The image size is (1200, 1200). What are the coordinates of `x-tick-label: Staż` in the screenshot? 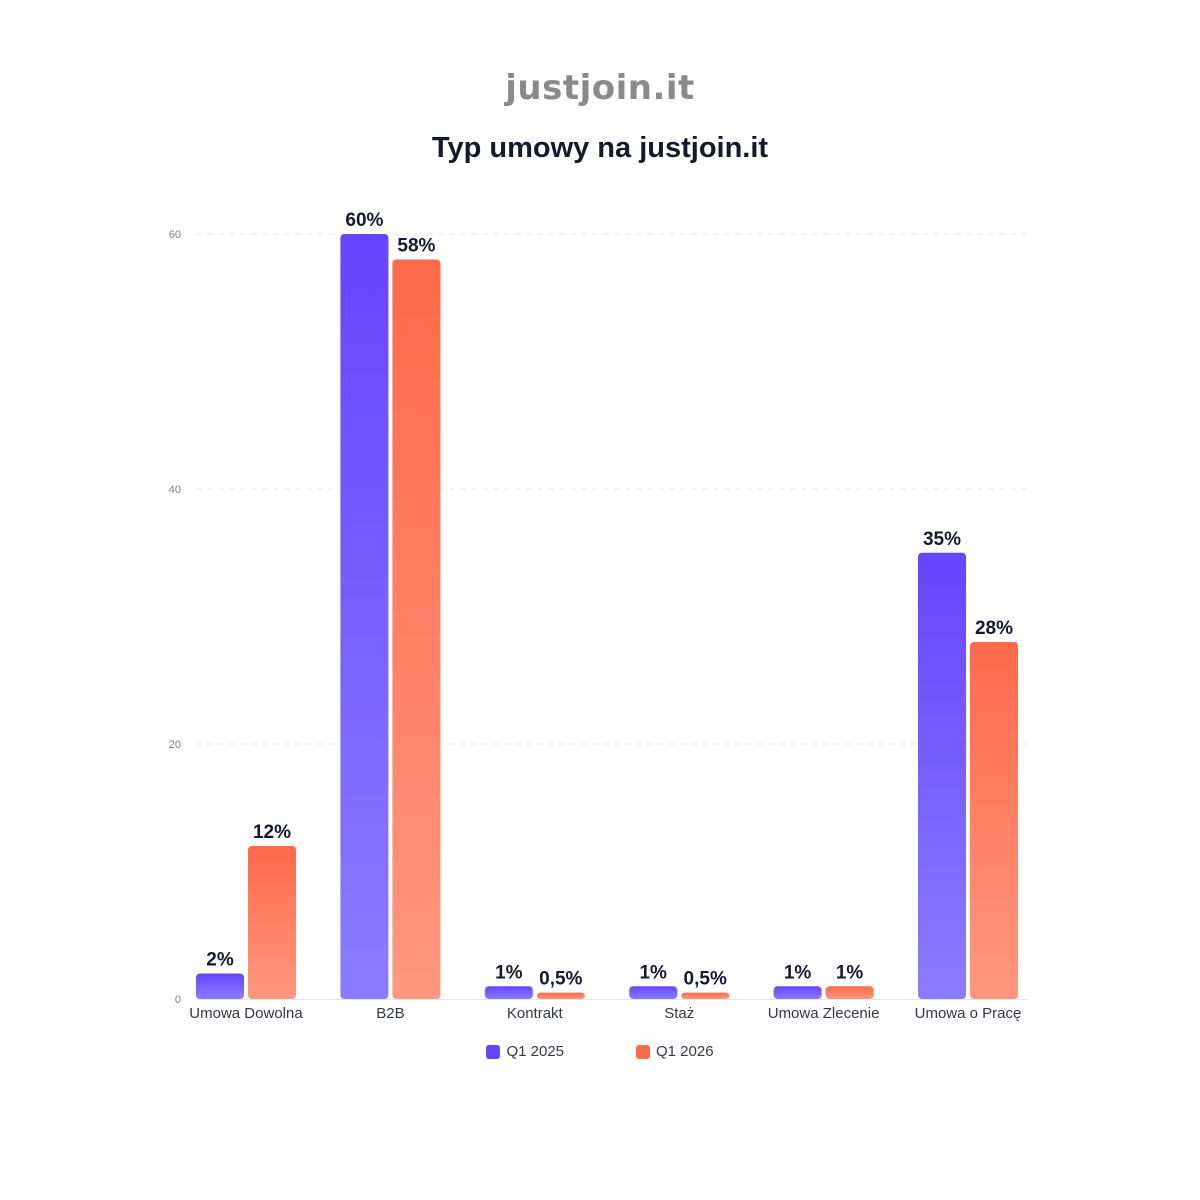 It's located at (679, 1013).